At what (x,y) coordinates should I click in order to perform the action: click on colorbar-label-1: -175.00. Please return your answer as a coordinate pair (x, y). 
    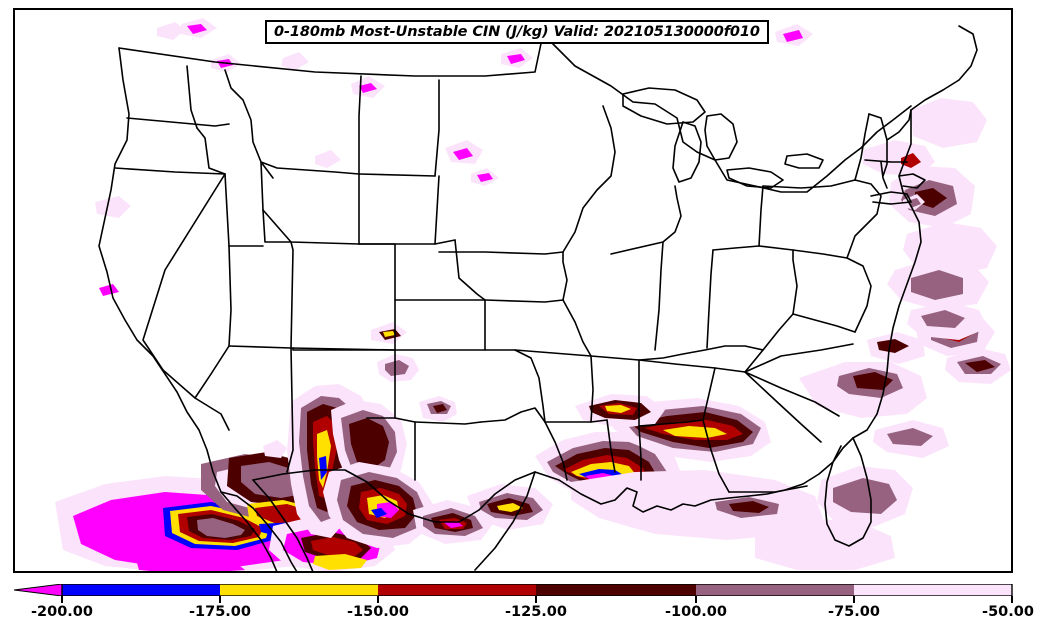
    Looking at the image, I should click on (220, 612).